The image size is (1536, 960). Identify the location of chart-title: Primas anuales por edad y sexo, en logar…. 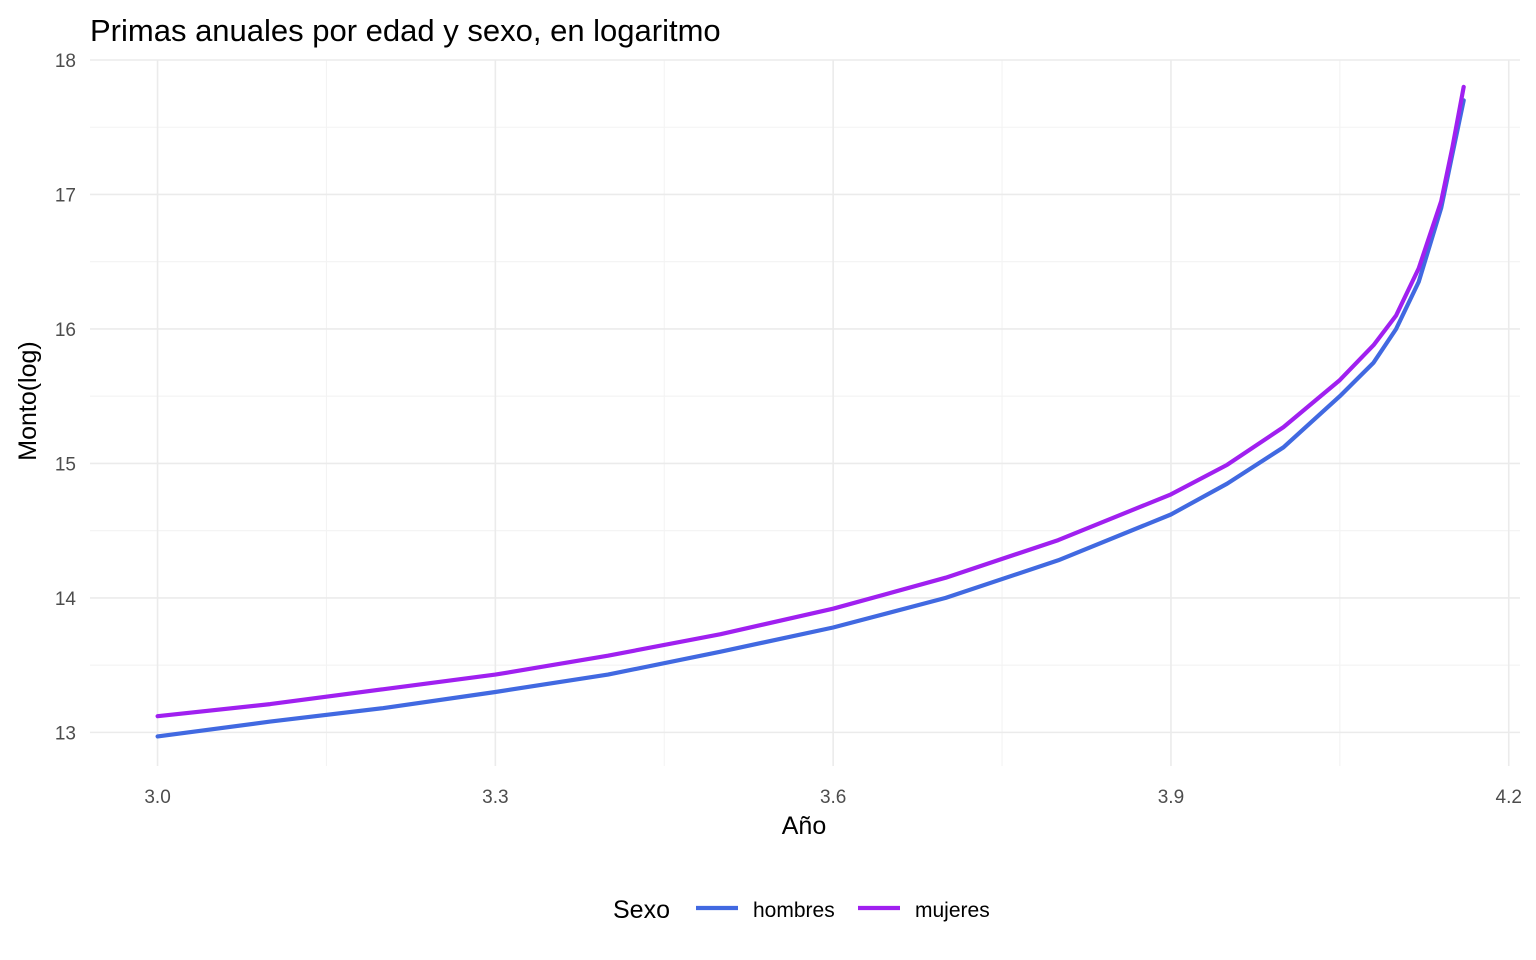
(405, 30).